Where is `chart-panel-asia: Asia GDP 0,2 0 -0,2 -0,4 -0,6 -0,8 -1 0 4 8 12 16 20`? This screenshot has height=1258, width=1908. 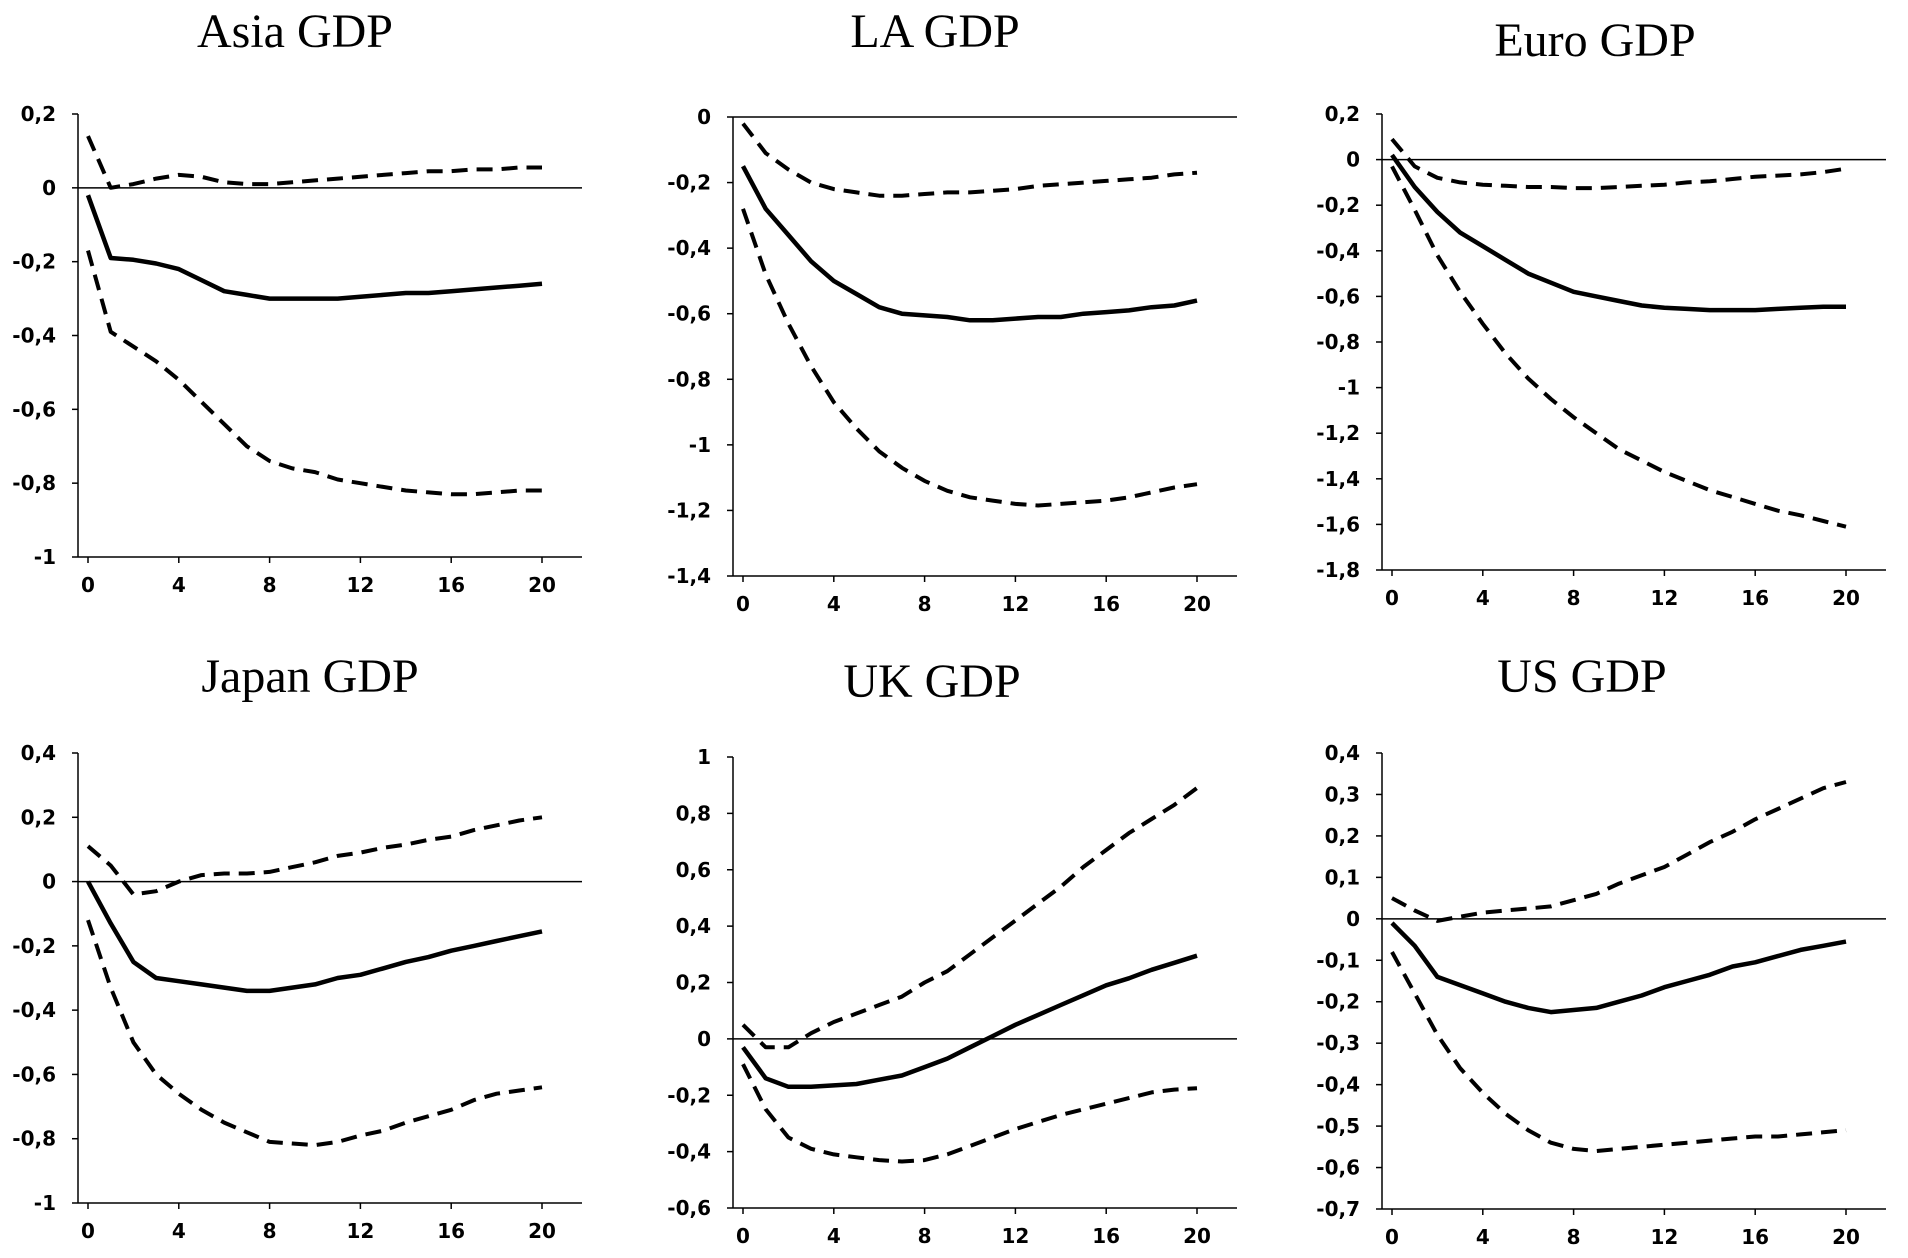
chart-panel-asia: Asia GDP 0,2 0 -0,2 -0,4 -0,6 -0,8 -1 0 4 8 12 16 20 is located at coordinates (297, 301).